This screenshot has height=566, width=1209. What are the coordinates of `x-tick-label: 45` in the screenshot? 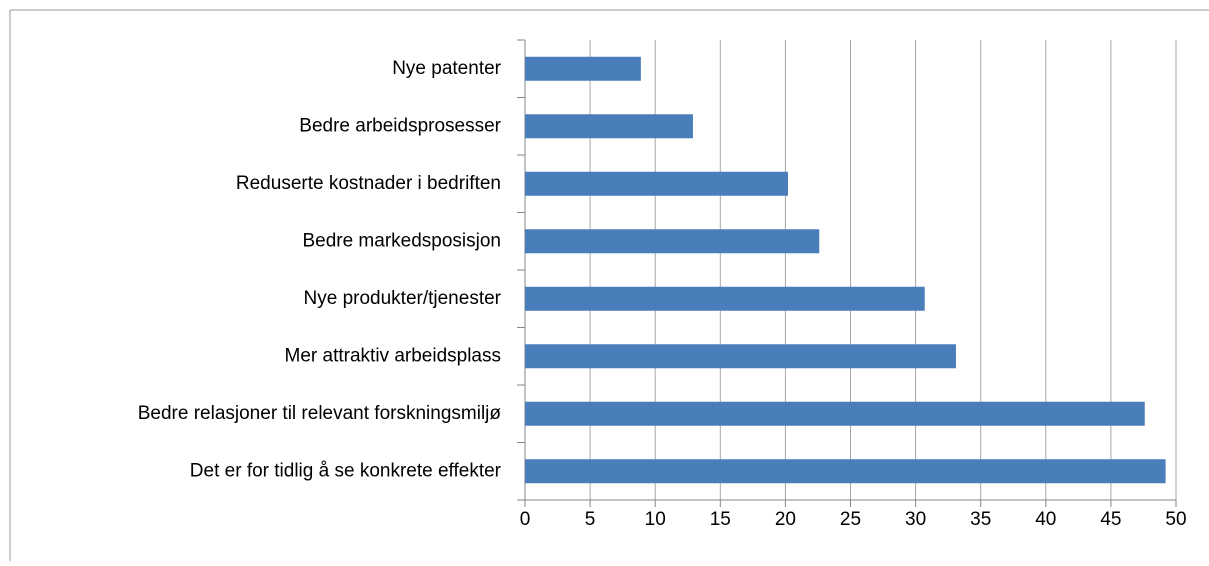 It's located at (1110, 519).